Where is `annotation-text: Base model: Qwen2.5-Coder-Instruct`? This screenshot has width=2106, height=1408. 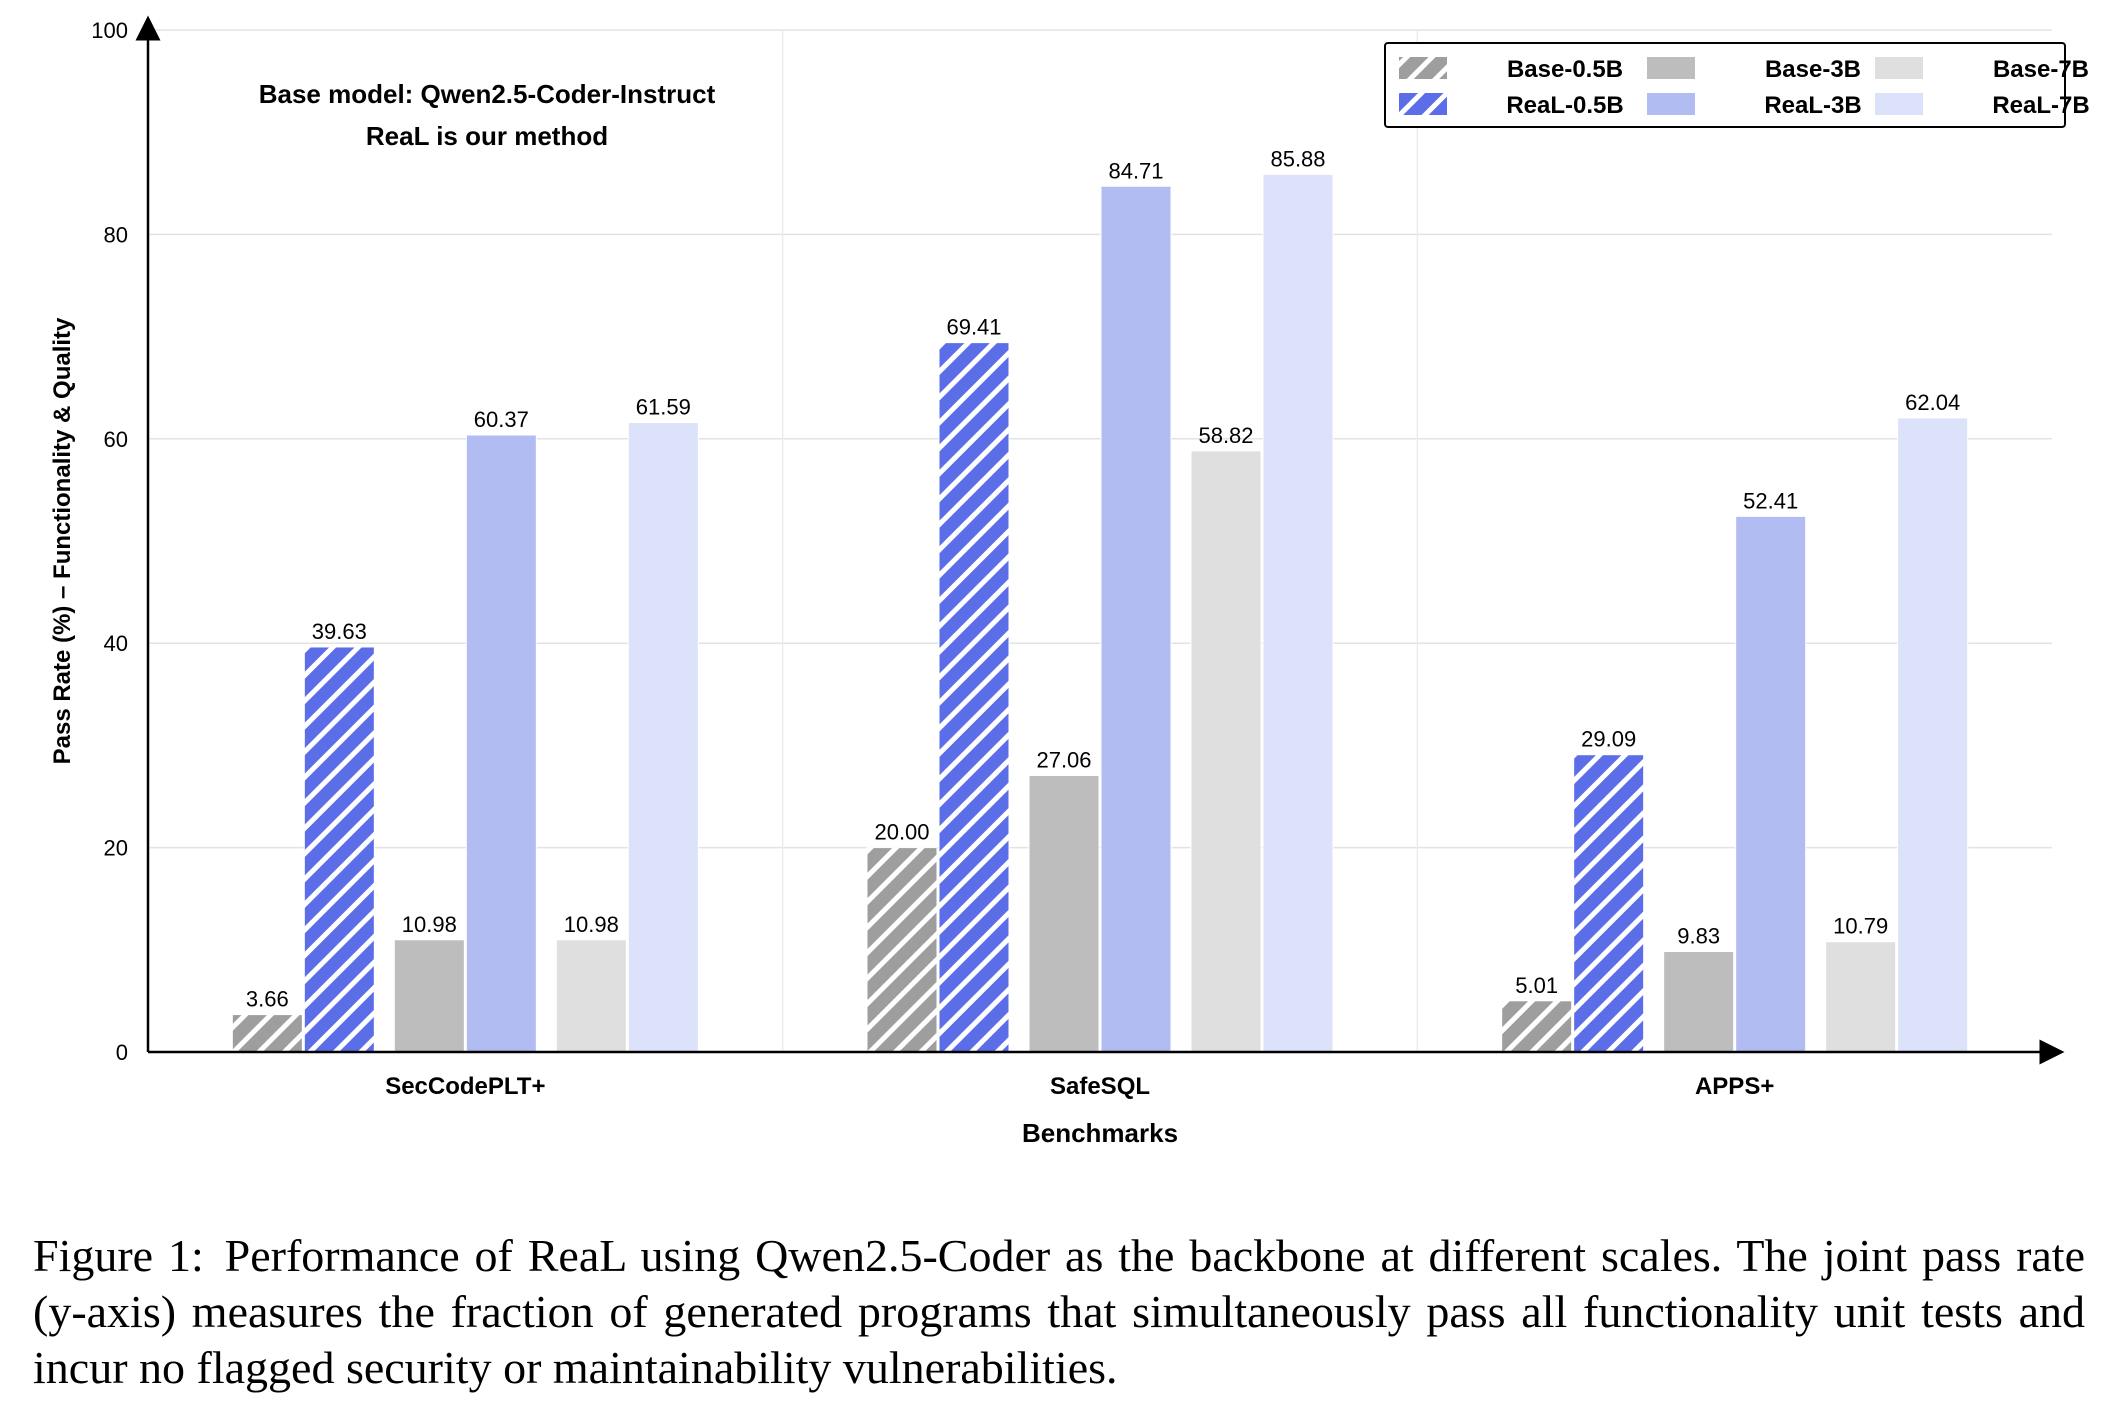
annotation-text: Base model: Qwen2.5-Coder-Instruct is located at coordinates (487, 94).